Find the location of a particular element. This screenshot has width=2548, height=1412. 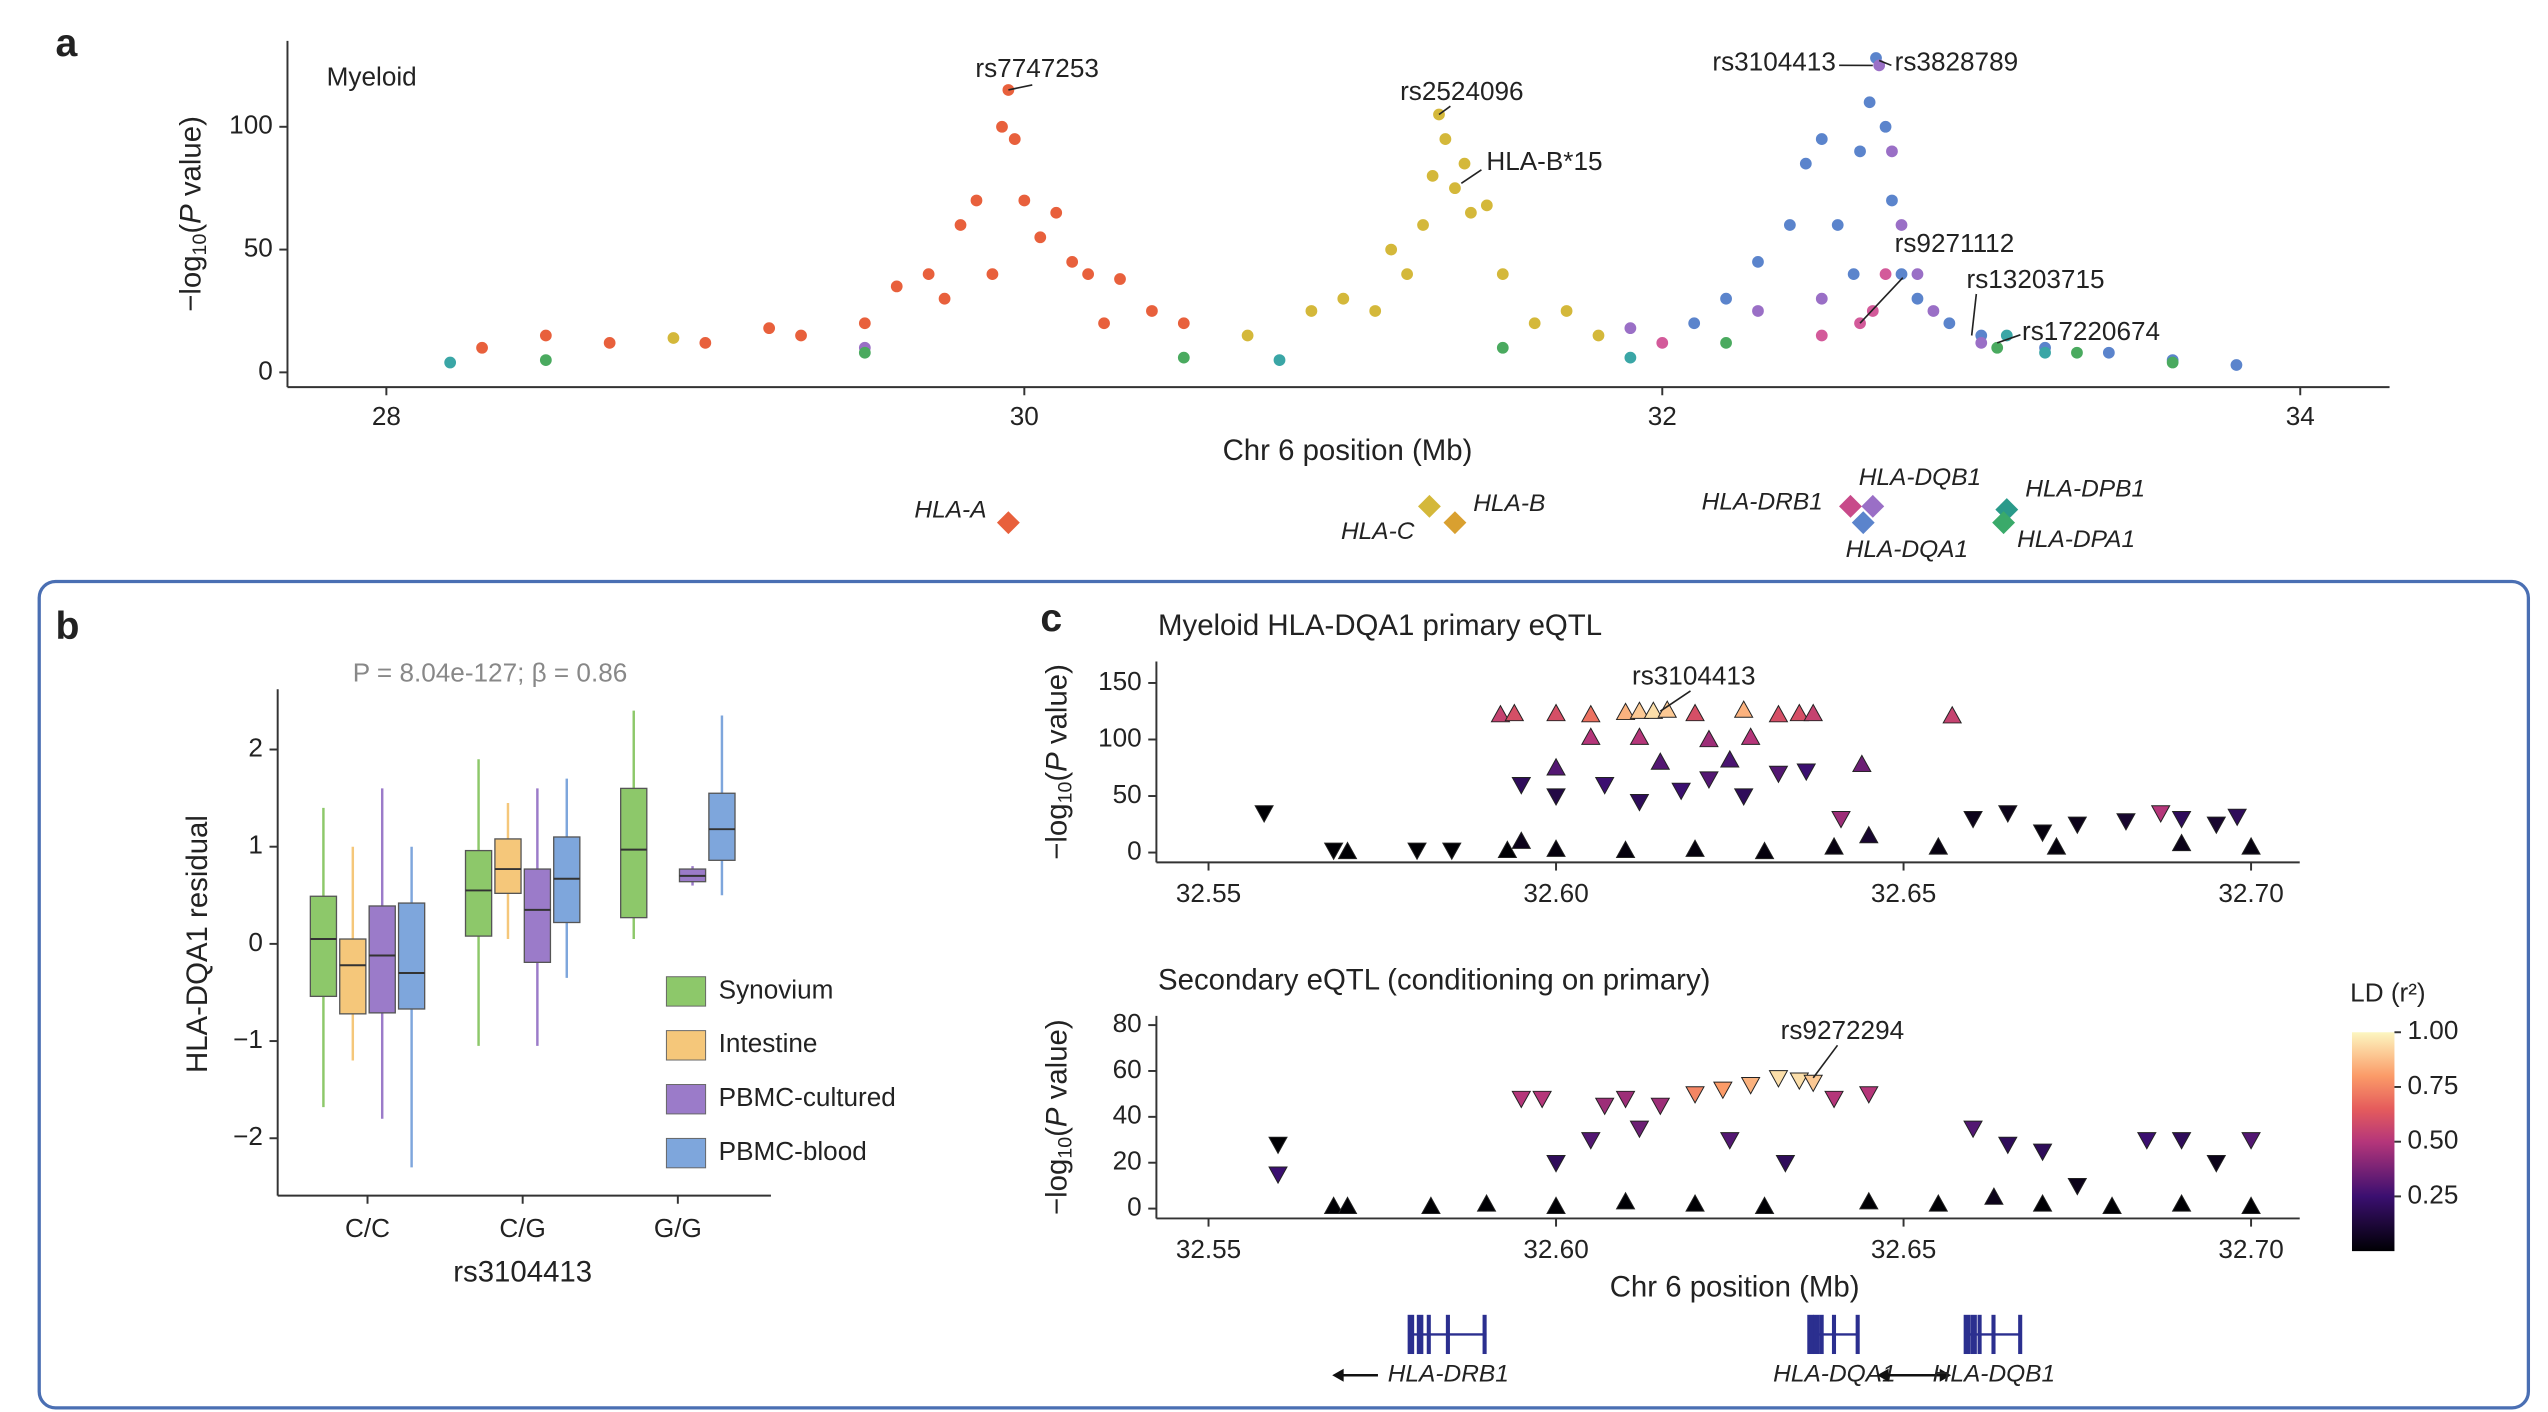

x-axis-label: Chr 6 position (Mb) is located at coordinates (1348, 450).